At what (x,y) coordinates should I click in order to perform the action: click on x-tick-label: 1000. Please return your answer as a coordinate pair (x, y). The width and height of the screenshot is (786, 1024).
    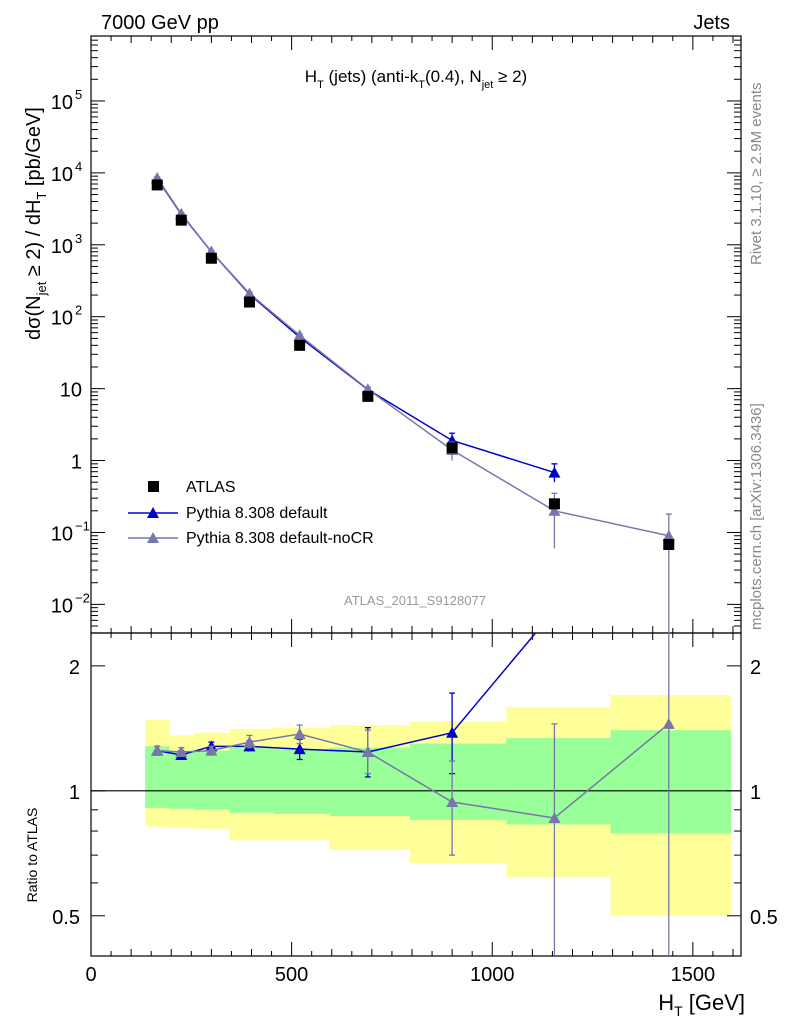
    Looking at the image, I should click on (492, 975).